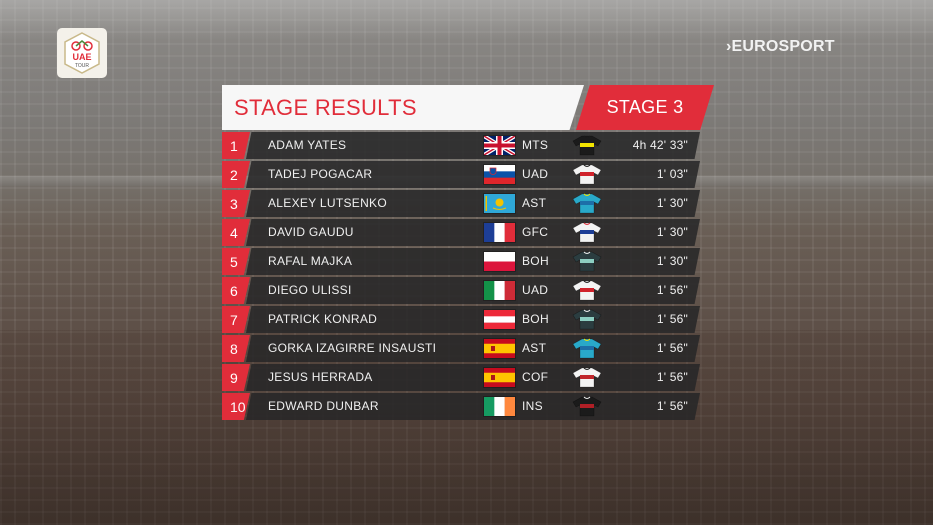 The height and width of the screenshot is (525, 933). I want to click on position-number: 1, so click(236, 145).